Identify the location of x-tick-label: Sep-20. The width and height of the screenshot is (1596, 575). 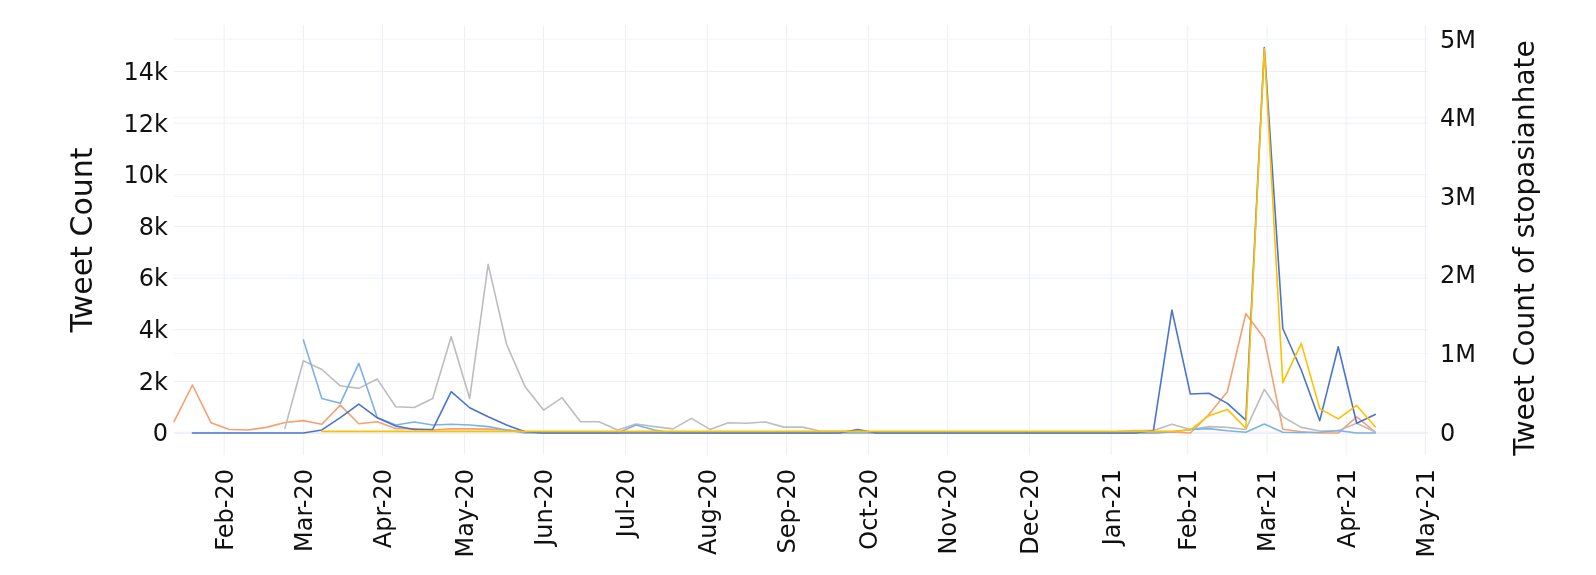
(786, 511).